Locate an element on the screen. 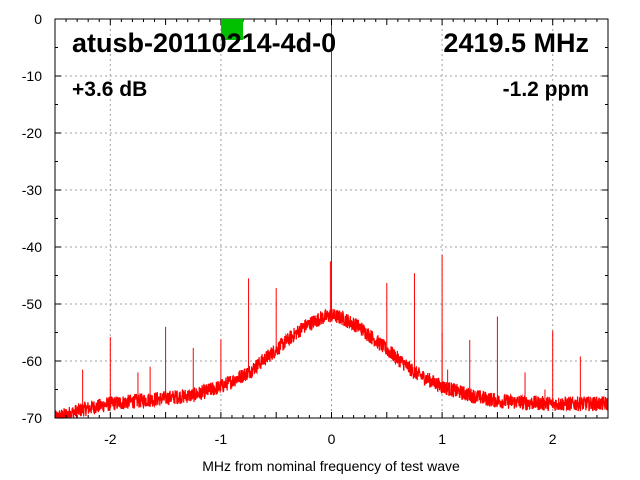  x-tick-label: 2 is located at coordinates (553, 439).